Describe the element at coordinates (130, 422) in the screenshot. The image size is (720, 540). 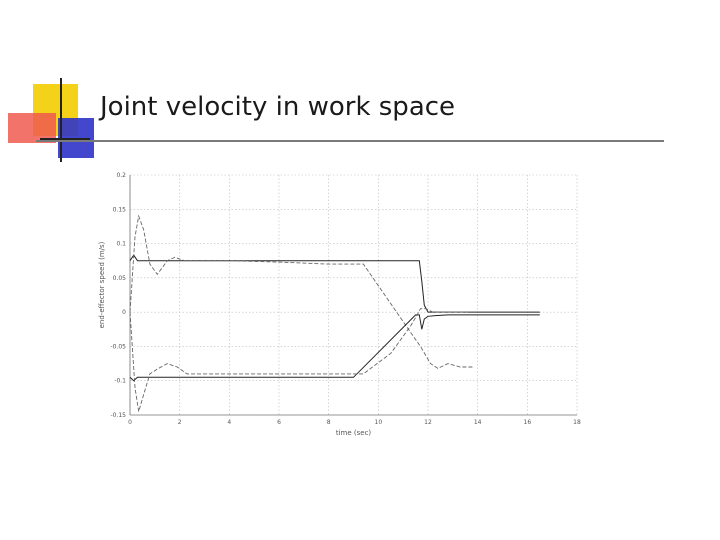
I see `x-tick-label: 0` at that location.